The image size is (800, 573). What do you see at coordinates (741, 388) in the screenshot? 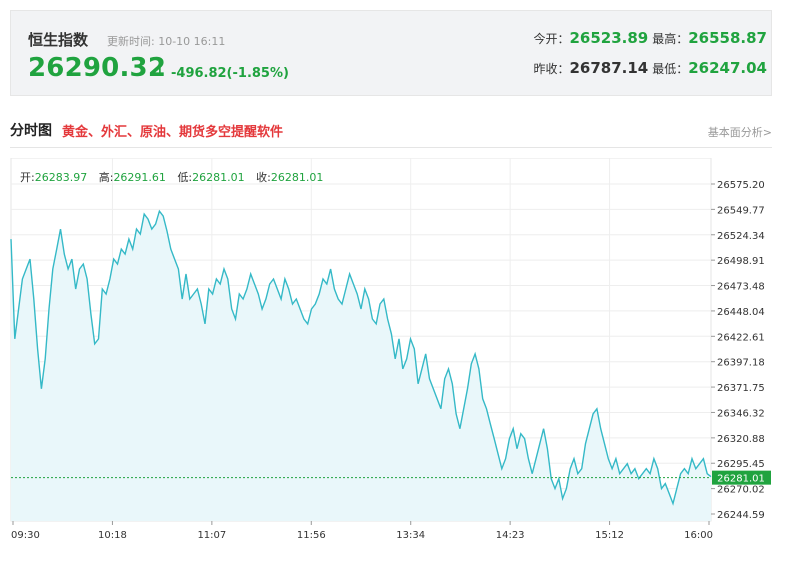
I see `y-tick-label: 26371.75` at bounding box center [741, 388].